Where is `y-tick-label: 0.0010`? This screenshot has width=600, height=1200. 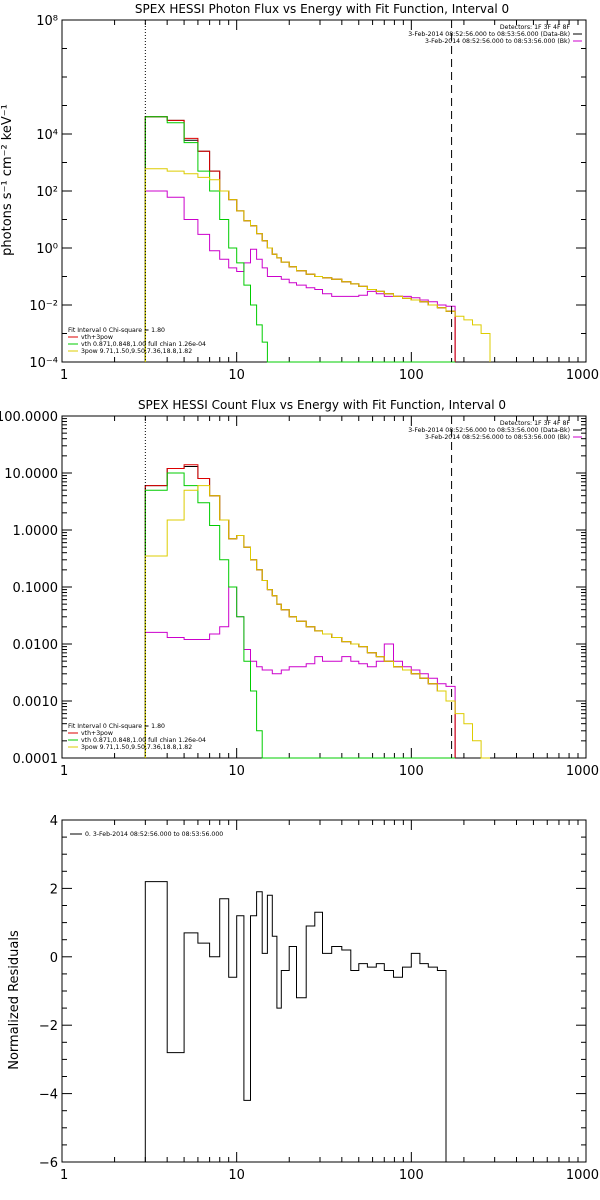
y-tick-label: 0.0010 is located at coordinates (36, 702).